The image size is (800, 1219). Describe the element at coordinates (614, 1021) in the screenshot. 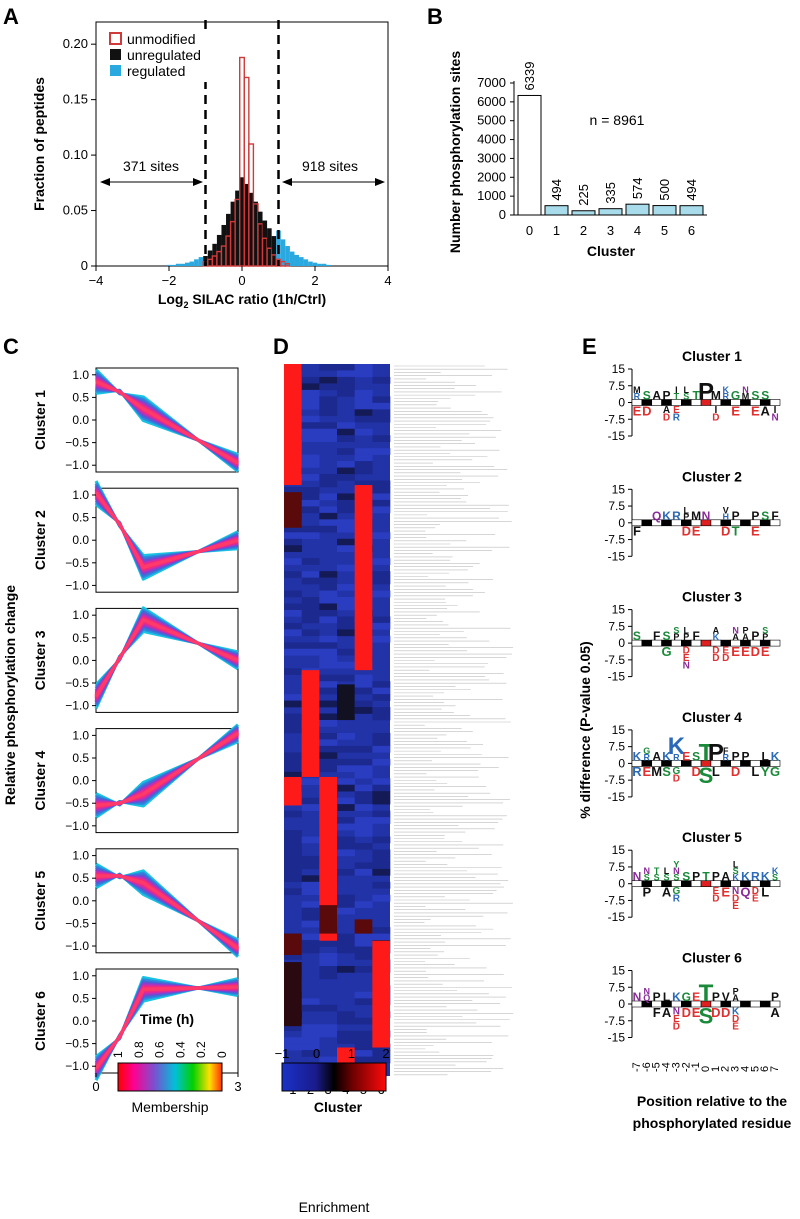

I see `y-tick-label: -7.5` at that location.